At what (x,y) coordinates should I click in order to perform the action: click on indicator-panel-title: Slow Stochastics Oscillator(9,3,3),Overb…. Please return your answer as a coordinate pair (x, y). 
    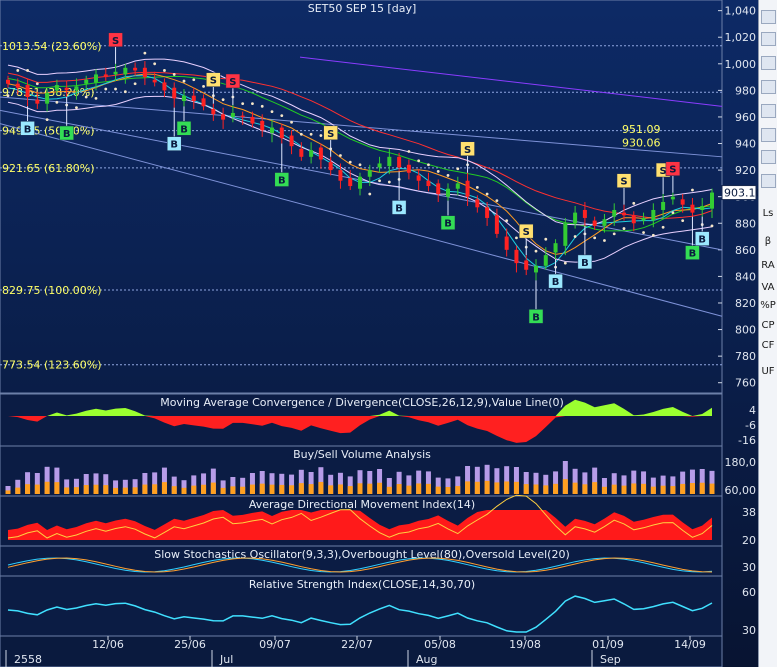
    Looking at the image, I should click on (362, 554).